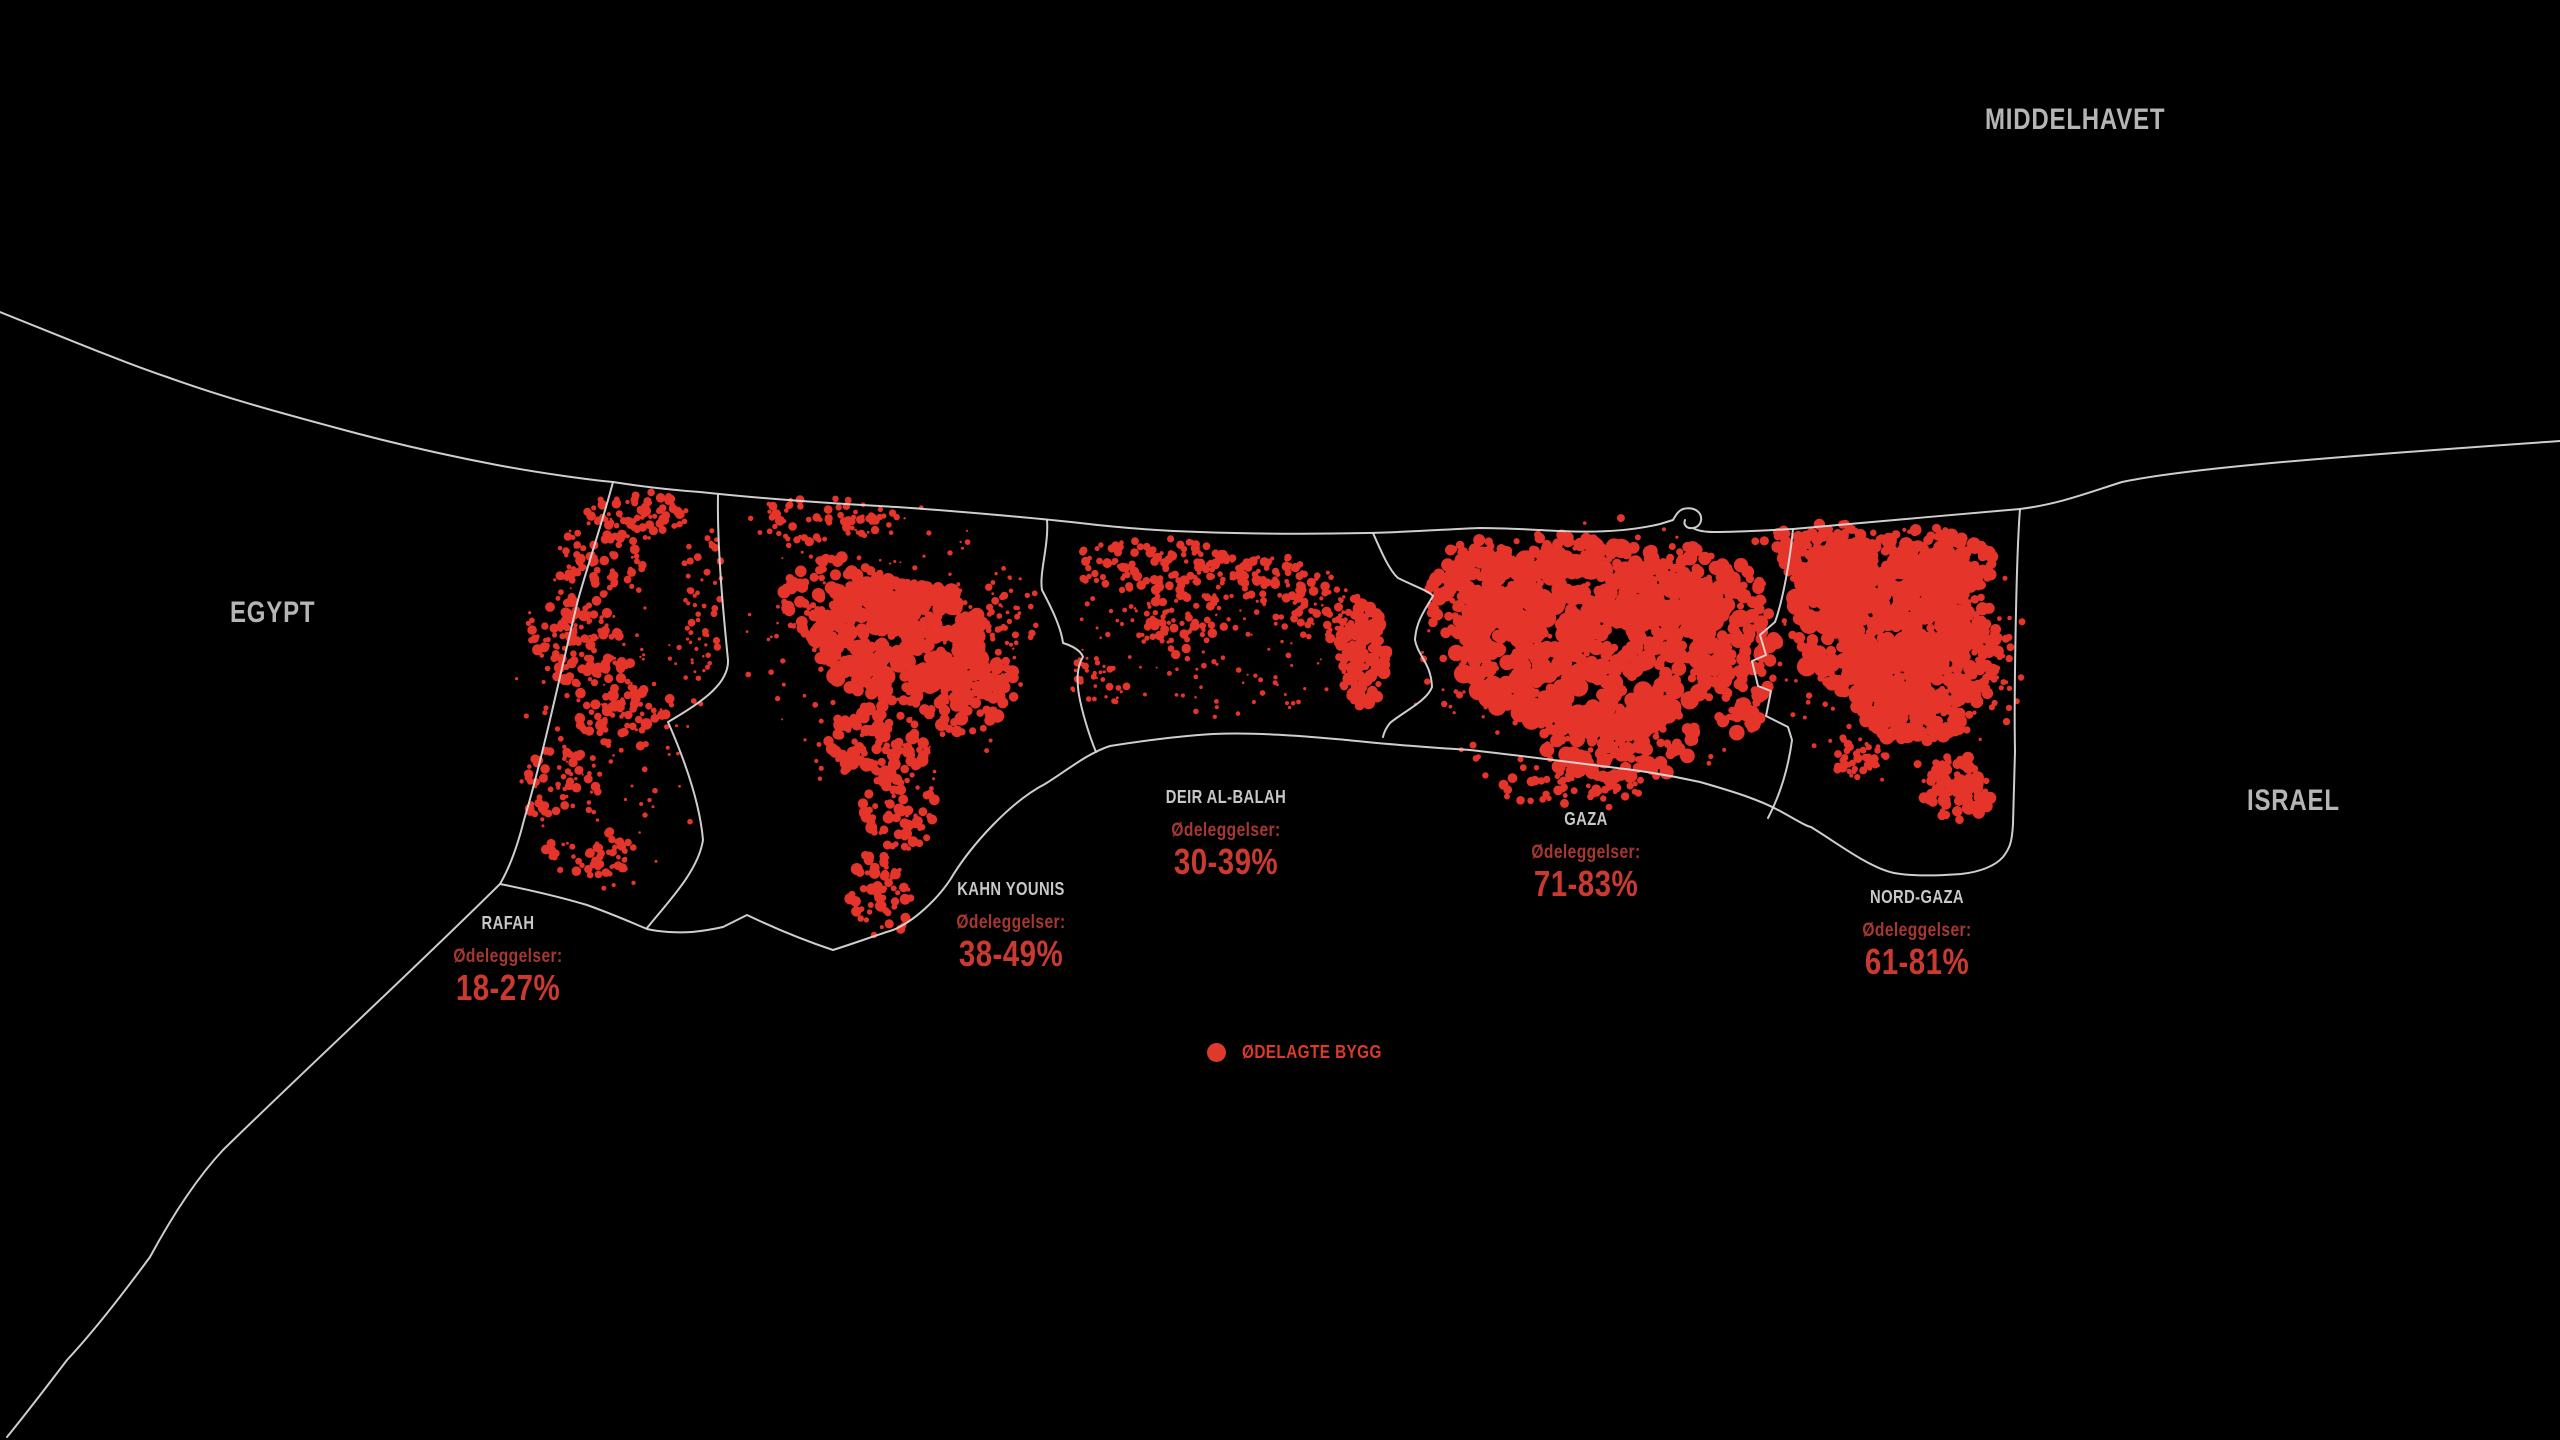 The height and width of the screenshot is (1440, 2560). I want to click on region-label-deir-al-balah: DEIR AL-BALAH Ødeleggelser: 30-39%, so click(1226, 834).